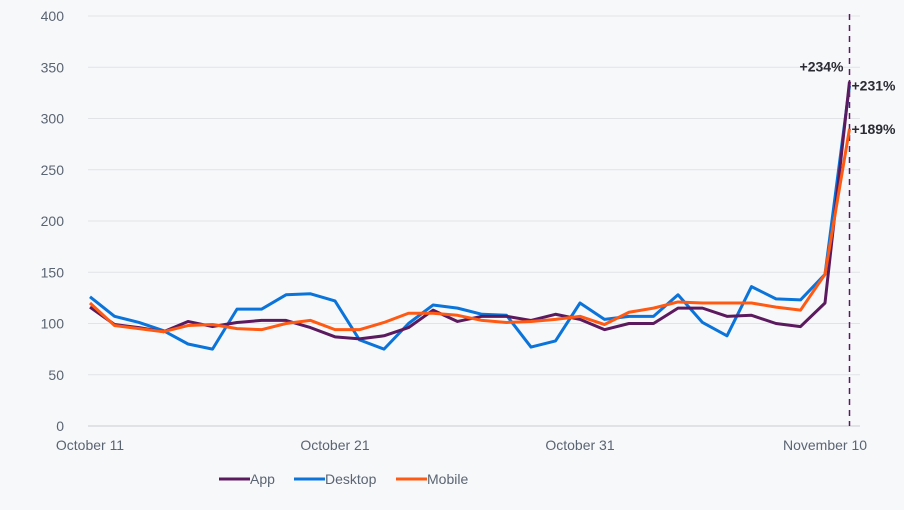  What do you see at coordinates (60, 426) in the screenshot?
I see `y-tick-label: 0` at bounding box center [60, 426].